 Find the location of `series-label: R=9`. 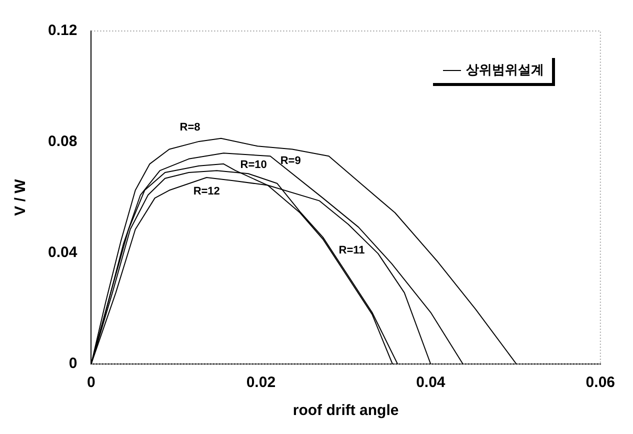

series-label: R=9 is located at coordinates (290, 161).